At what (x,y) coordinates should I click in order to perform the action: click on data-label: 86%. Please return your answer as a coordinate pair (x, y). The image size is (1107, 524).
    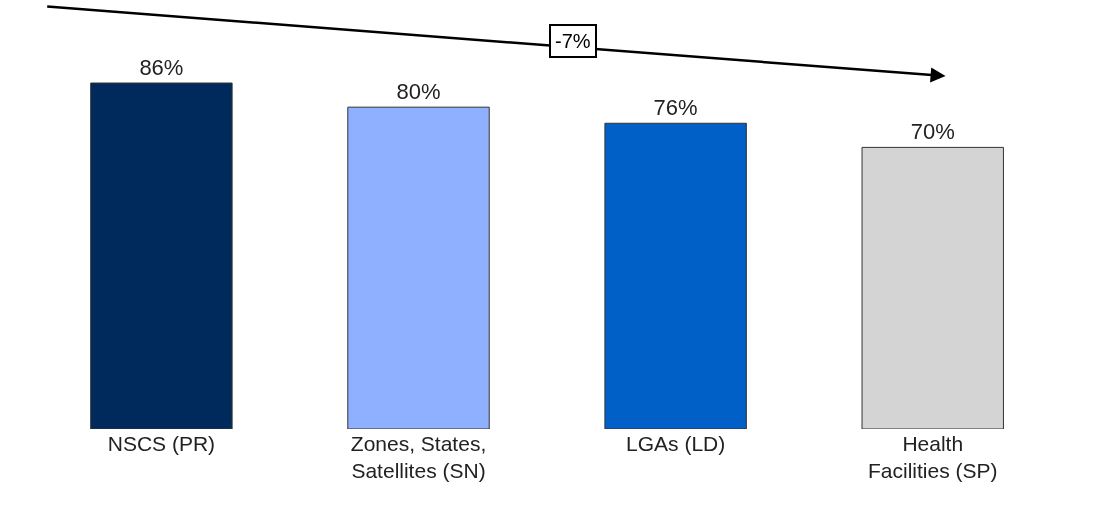
    Looking at the image, I should click on (161, 68).